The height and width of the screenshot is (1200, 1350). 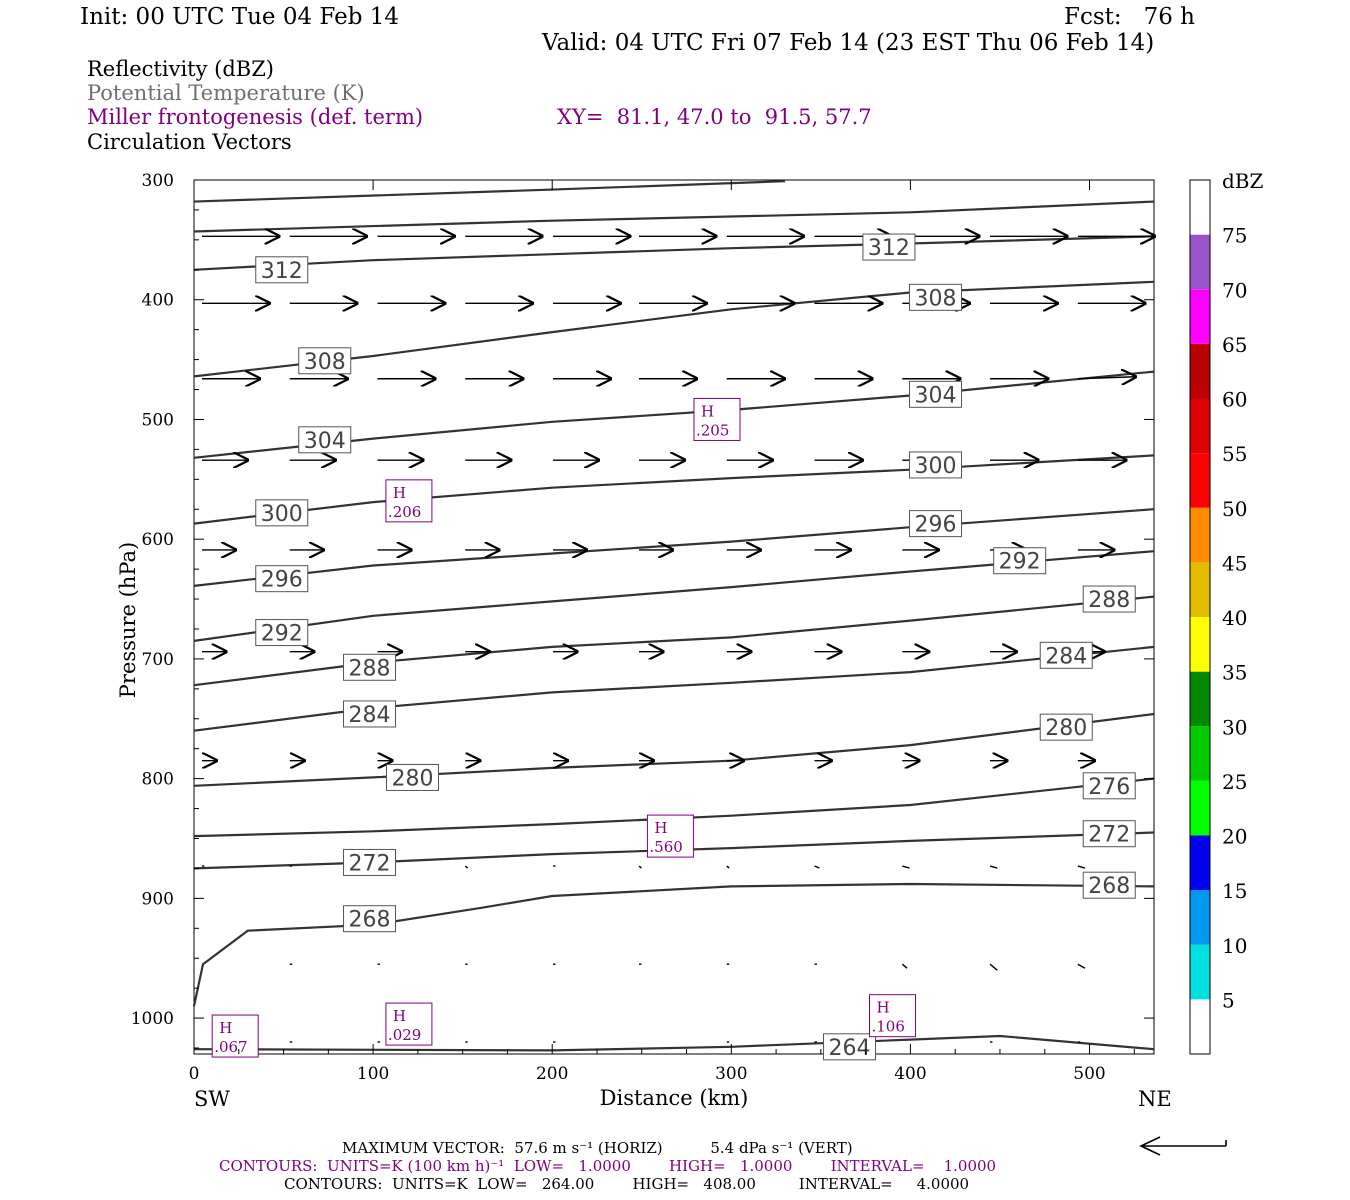 I want to click on frontogenesis-high-box, so click(x=893, y=1016).